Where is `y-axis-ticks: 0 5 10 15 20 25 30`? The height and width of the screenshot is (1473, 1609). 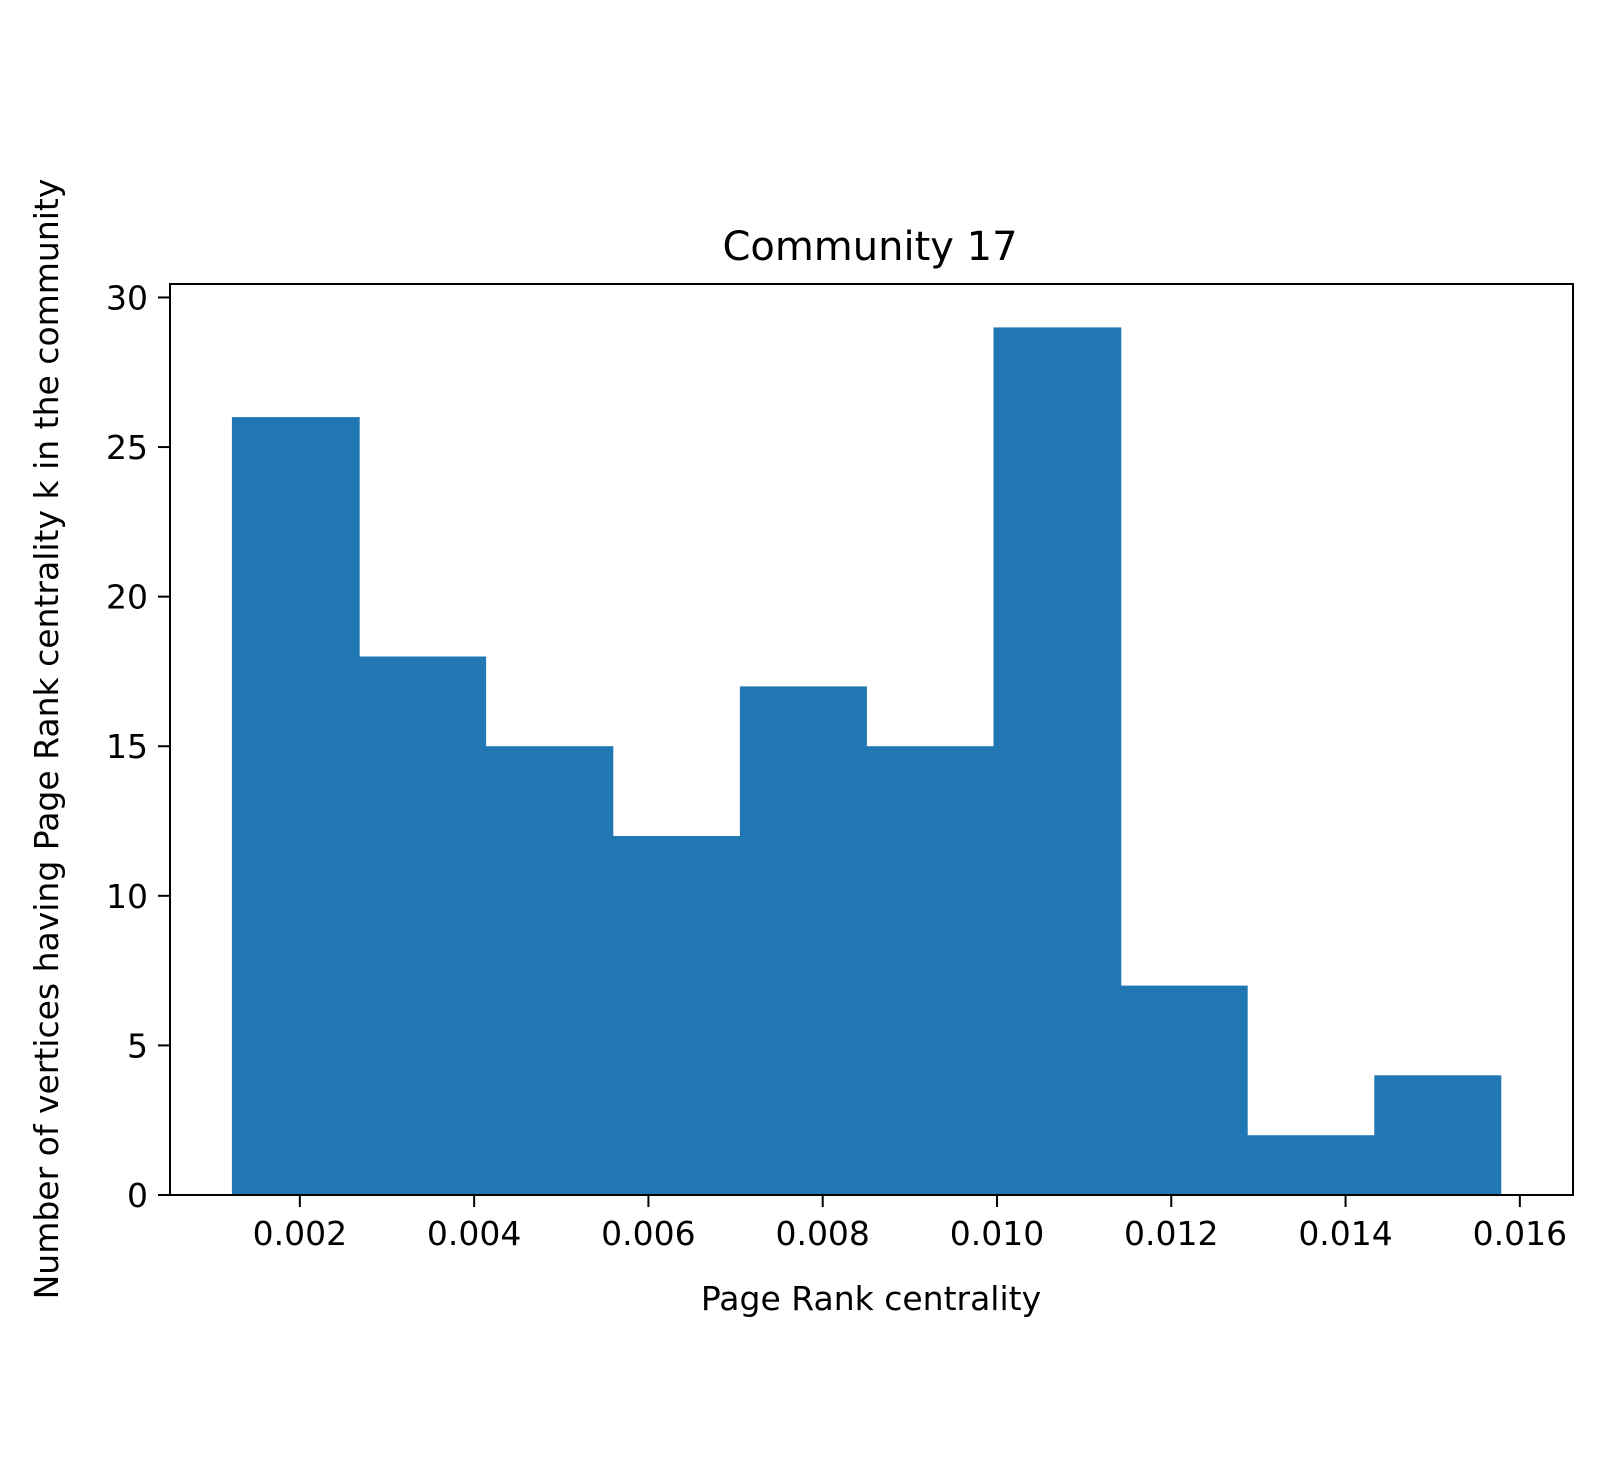
y-axis-ticks: 0 5 10 15 20 25 30 is located at coordinates (138, 746).